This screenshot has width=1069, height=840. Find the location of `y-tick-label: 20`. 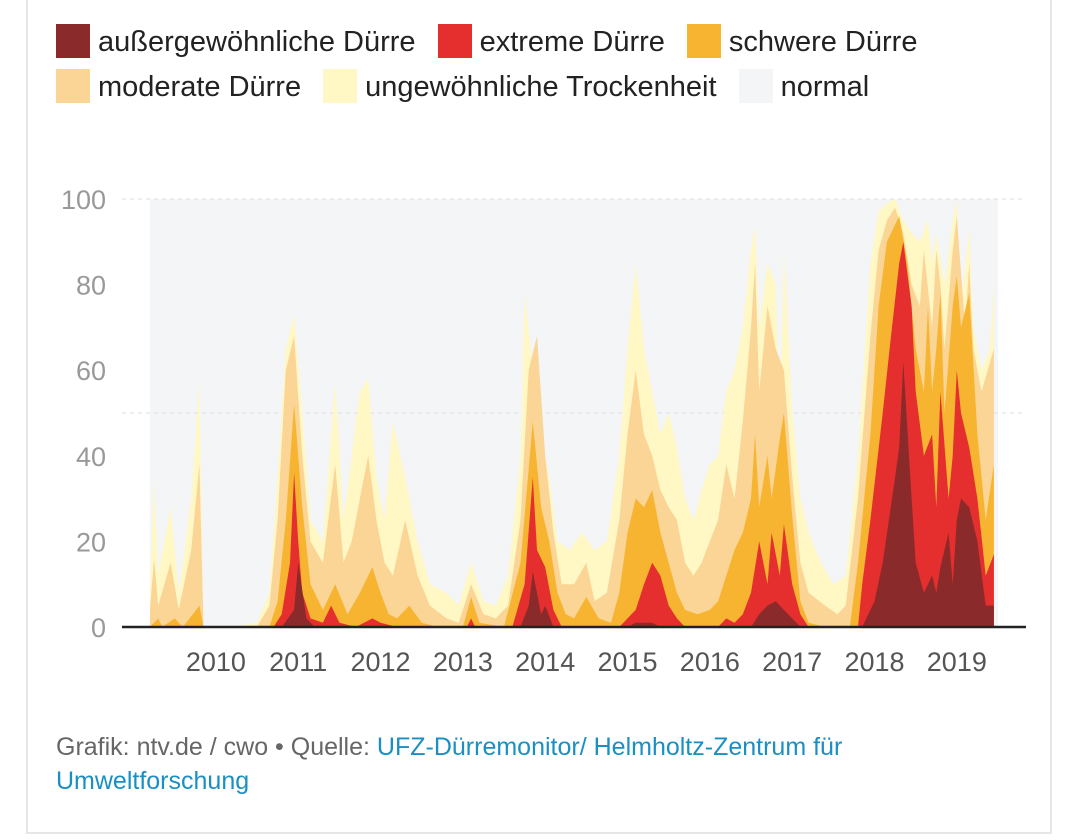

y-tick-label: 20 is located at coordinates (91, 542).